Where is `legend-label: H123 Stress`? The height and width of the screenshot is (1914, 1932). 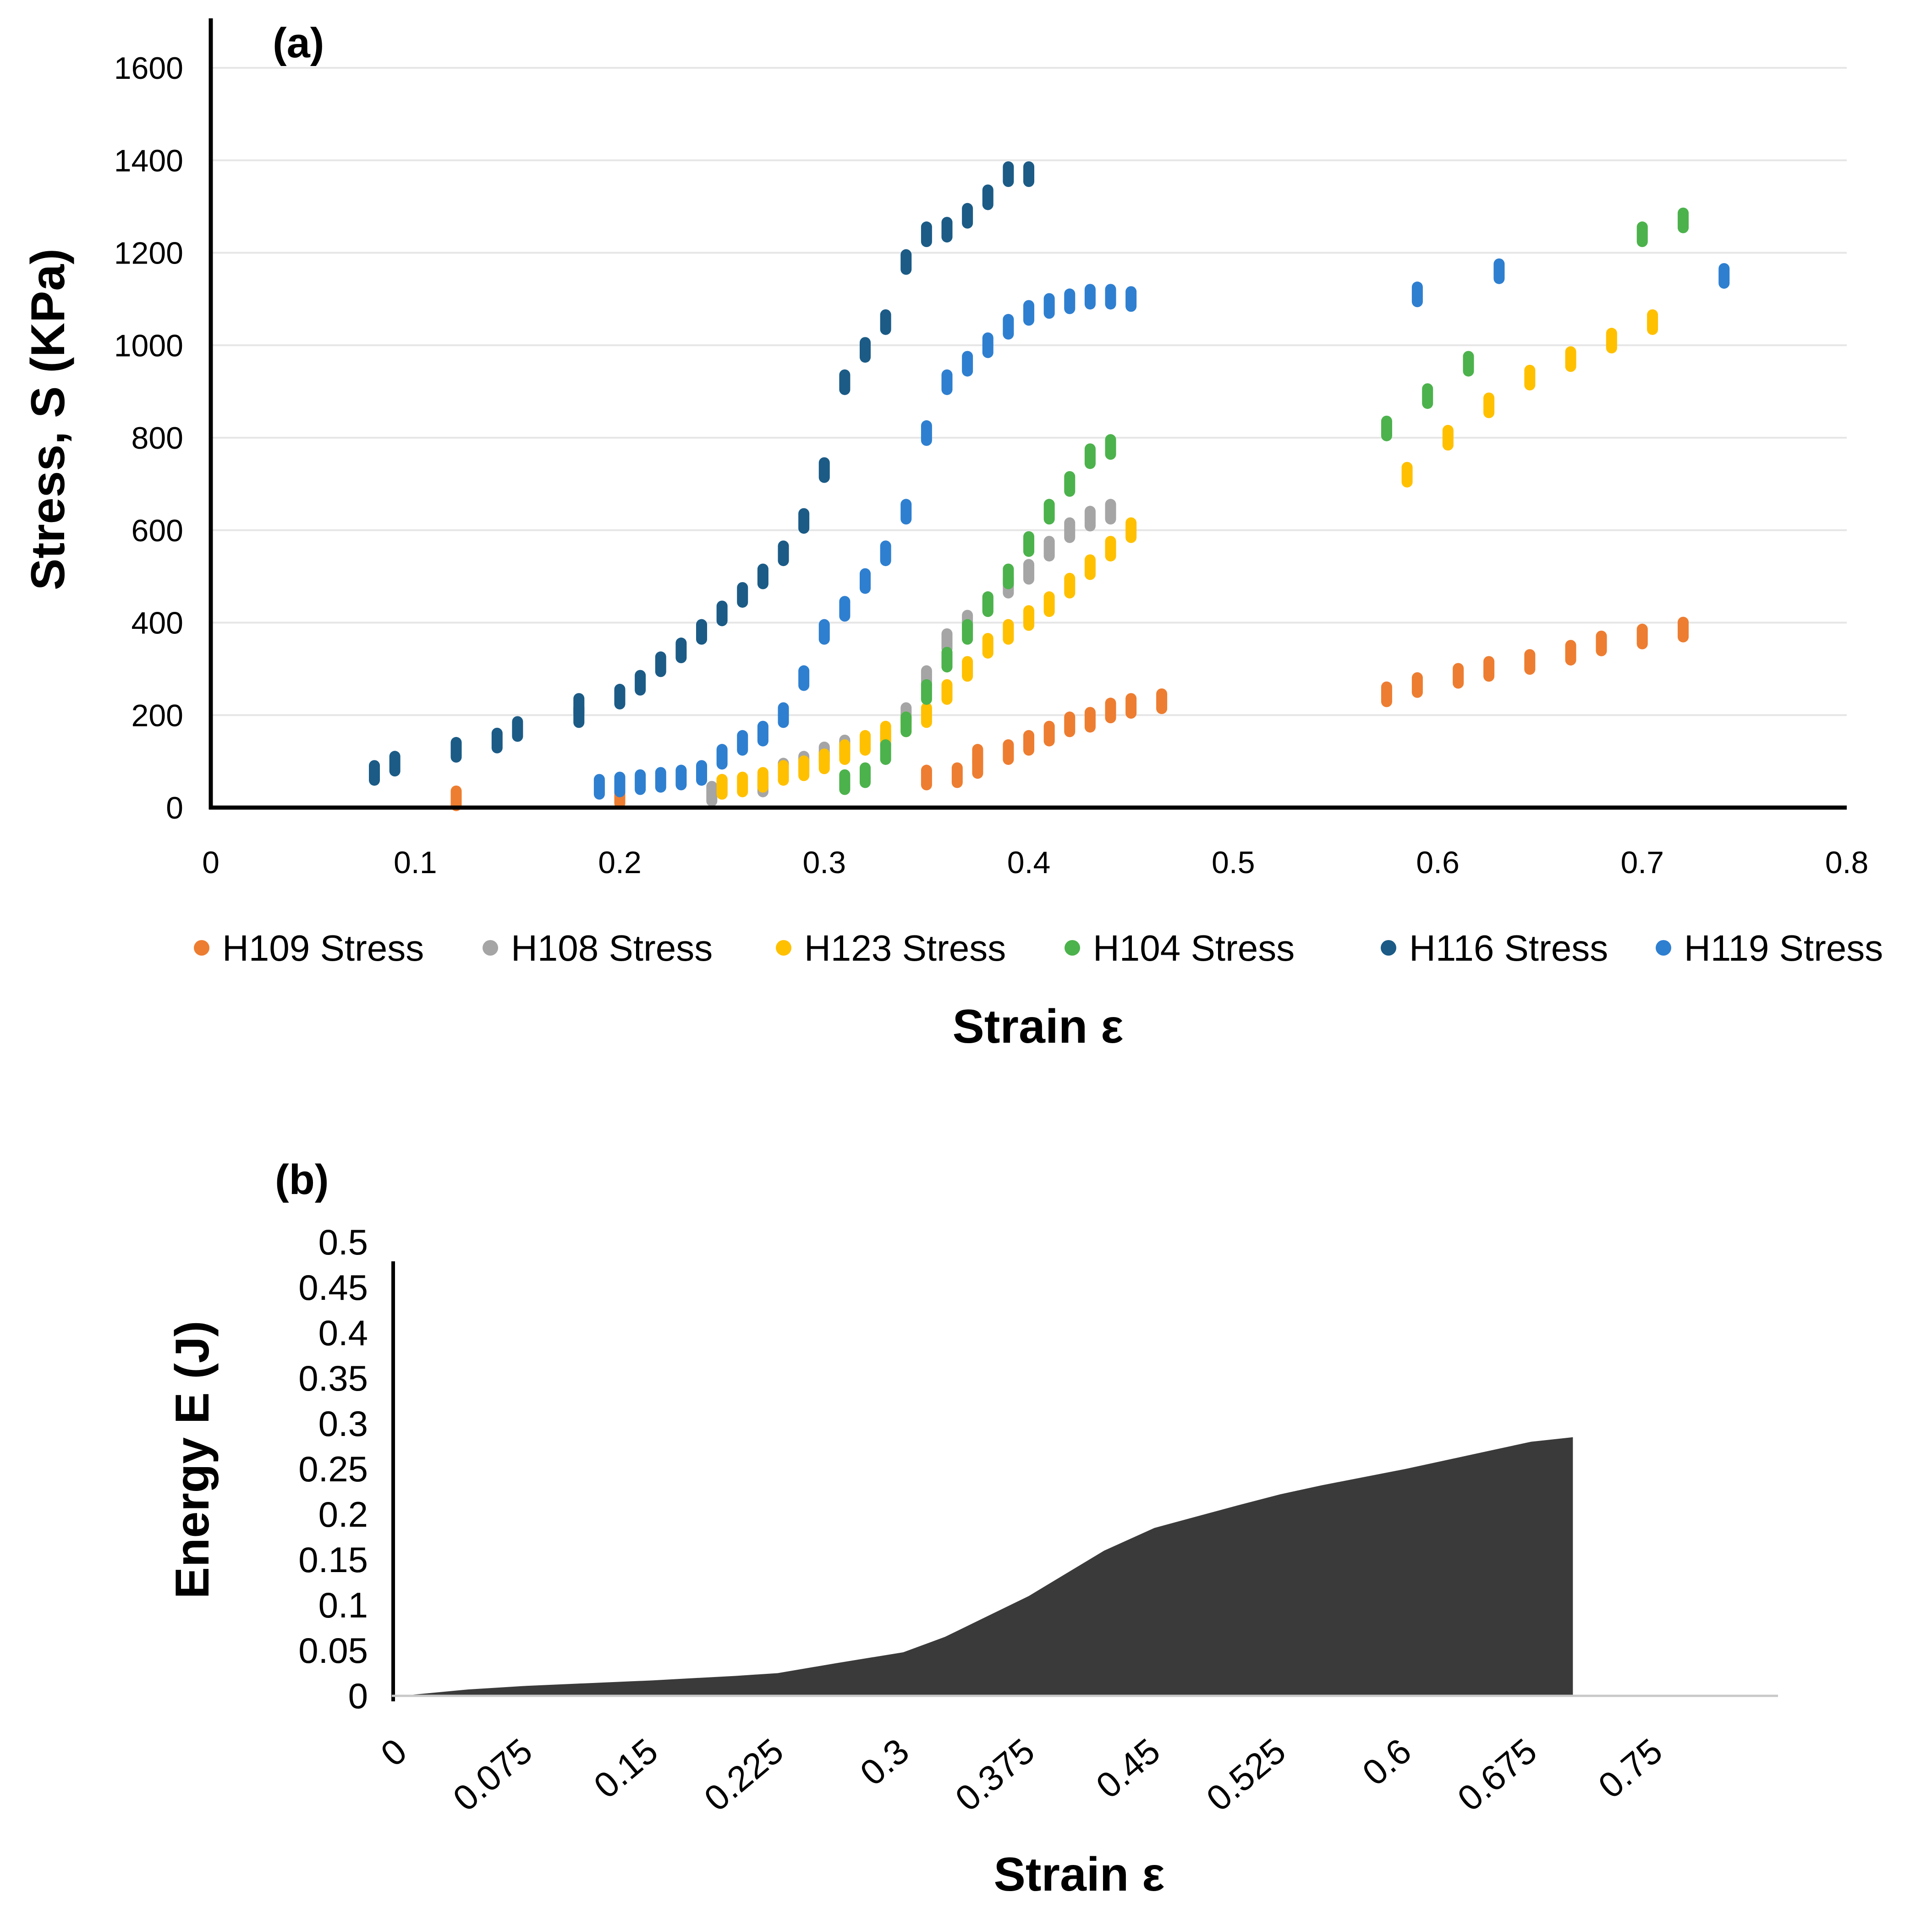
legend-label: H123 Stress is located at coordinates (905, 948).